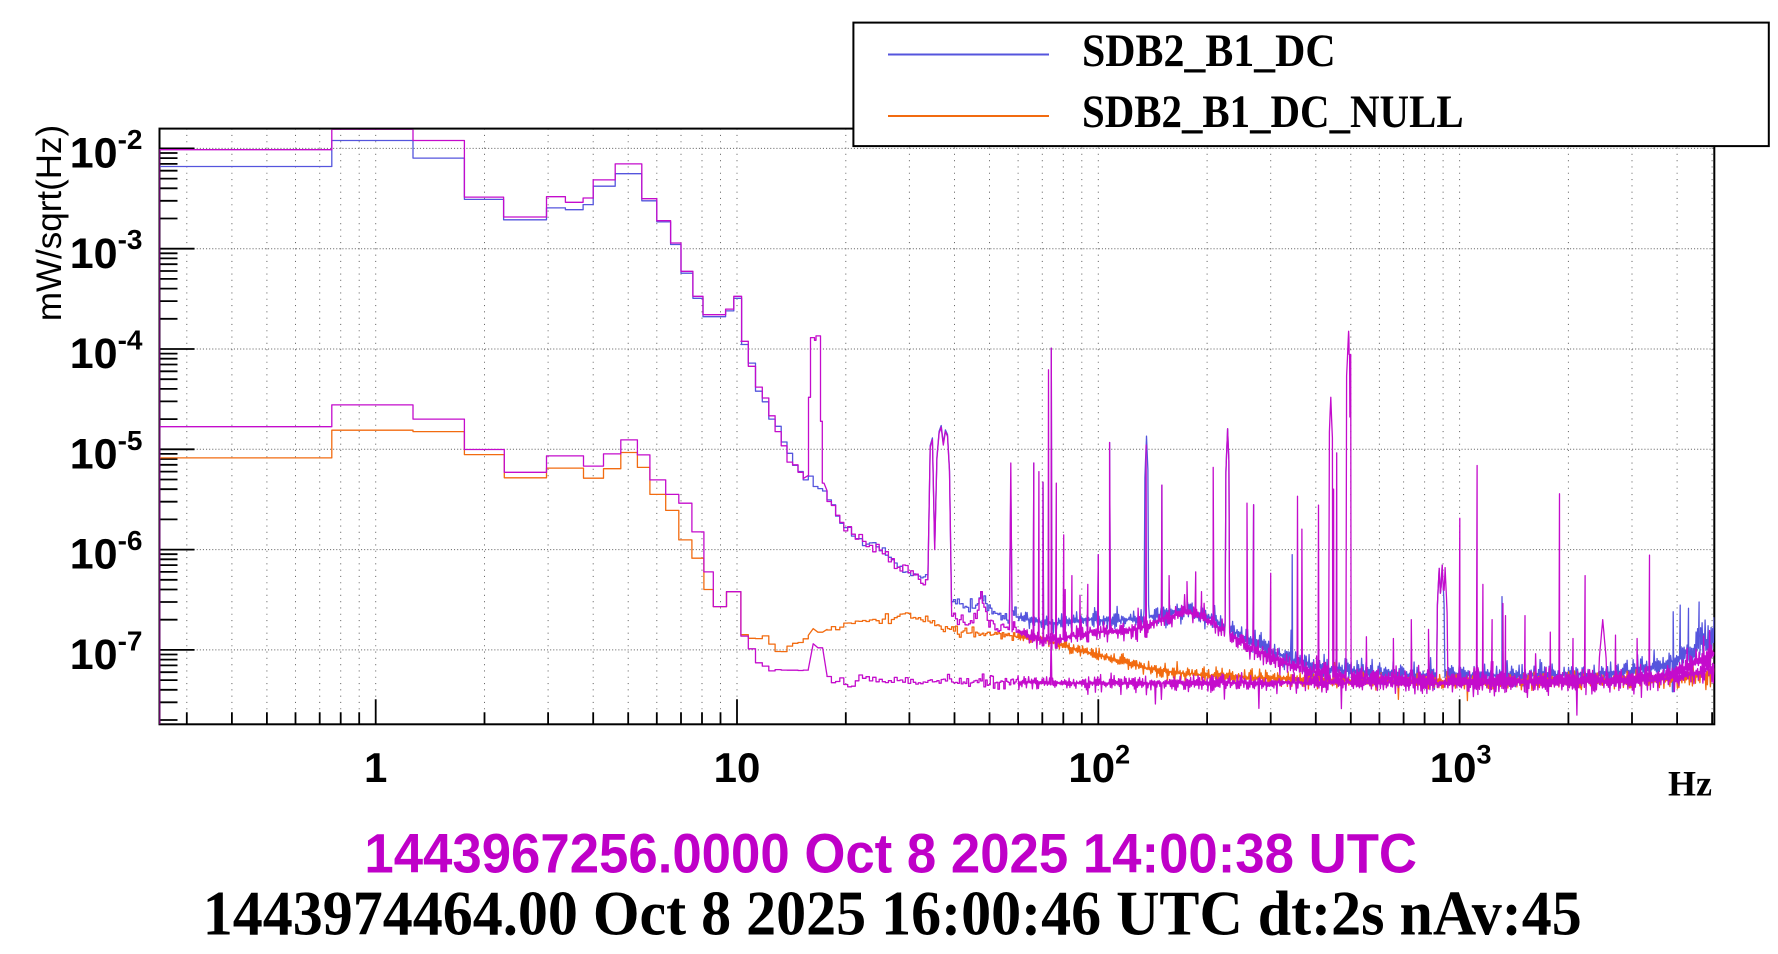 This screenshot has width=1778, height=954. I want to click on svg-text: 10⁻⁴, so click(106, 352).